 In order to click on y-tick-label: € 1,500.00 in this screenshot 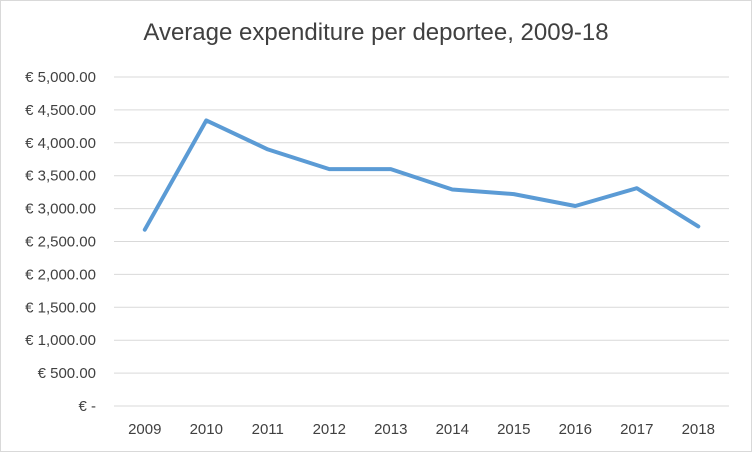, I will do `click(60, 307)`.